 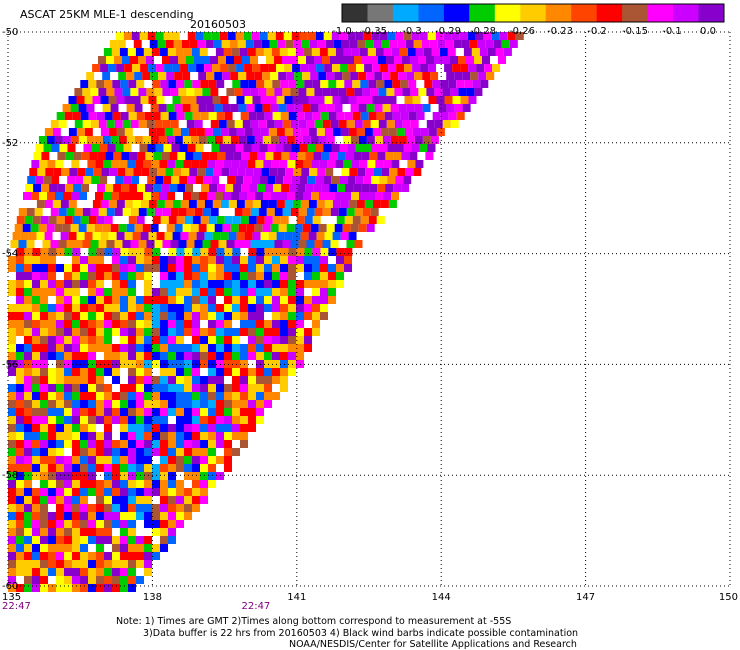 I want to click on chart-date: 20160503, so click(x=218, y=24).